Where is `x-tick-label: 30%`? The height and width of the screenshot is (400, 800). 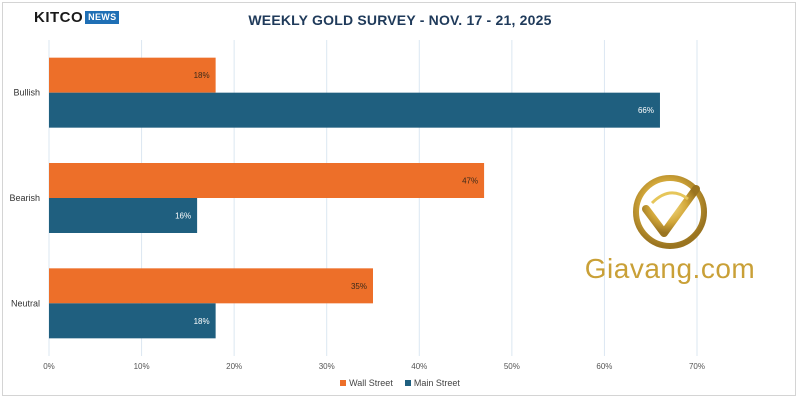 x-tick-label: 30% is located at coordinates (327, 366).